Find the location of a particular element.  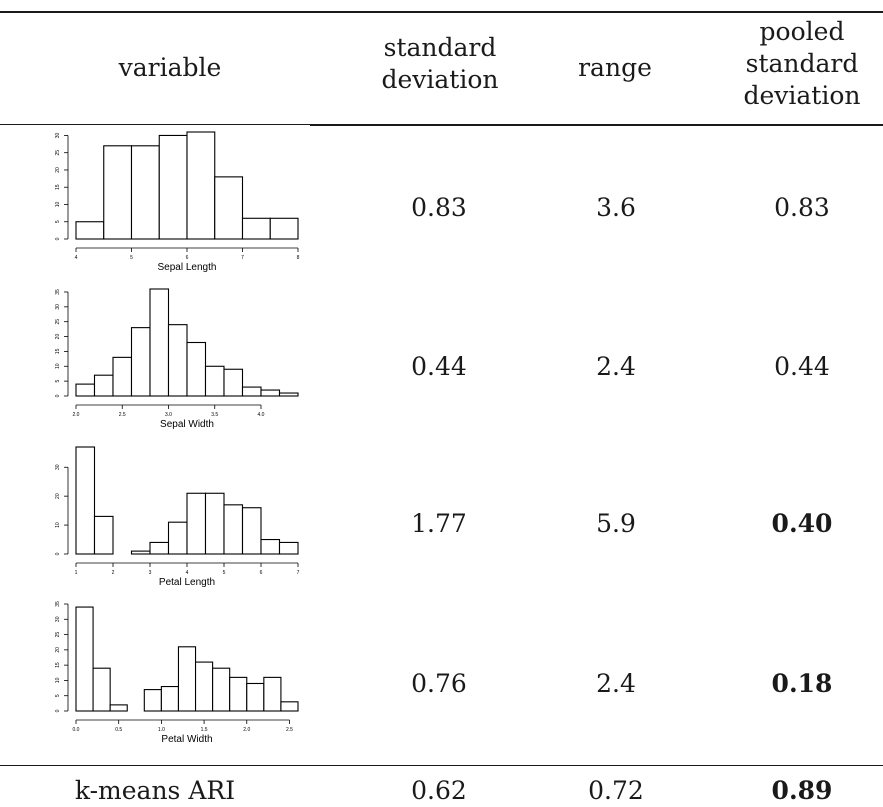

row-4-range: 2.4 is located at coordinates (616, 683).